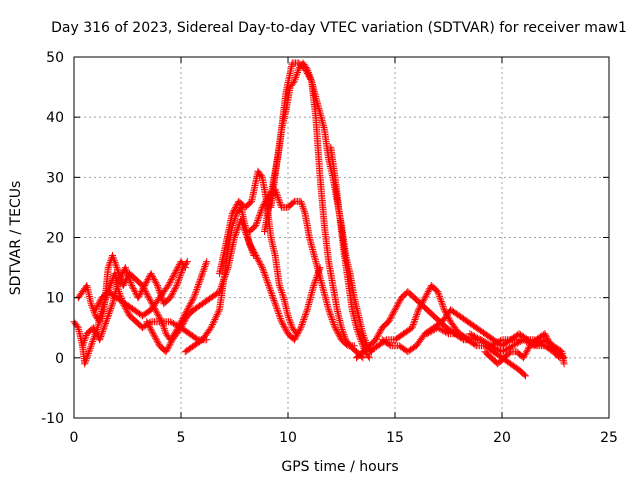 The height and width of the screenshot is (480, 640). Describe the element at coordinates (339, 467) in the screenshot. I see `x-axis-label: GPS time / hours` at that location.